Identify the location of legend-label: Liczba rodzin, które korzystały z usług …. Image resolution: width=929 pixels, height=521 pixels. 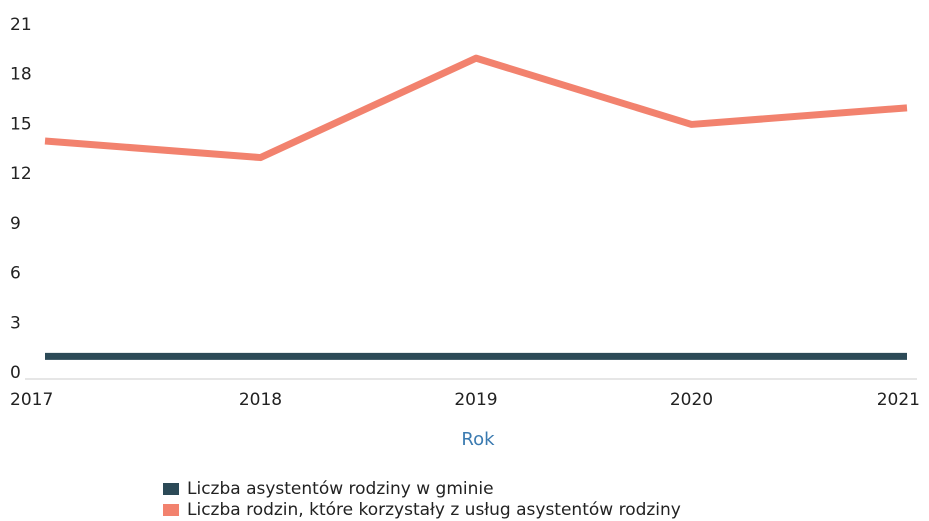
(434, 510).